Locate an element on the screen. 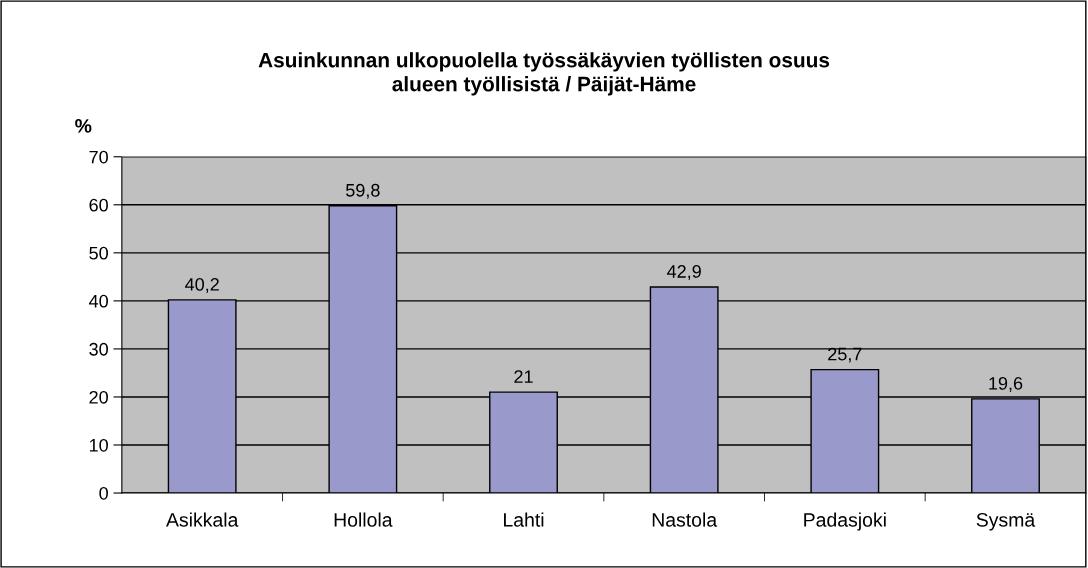  x-tick-label: Sysmä is located at coordinates (1006, 521).